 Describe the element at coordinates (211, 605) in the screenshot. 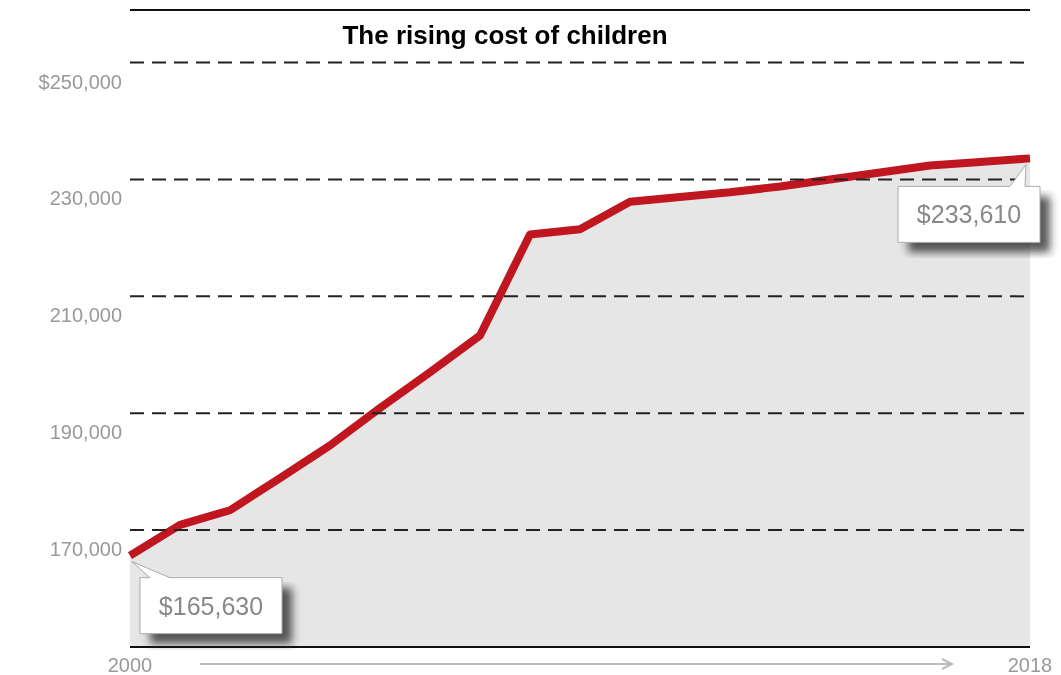

I see `data-label: $165,630` at that location.